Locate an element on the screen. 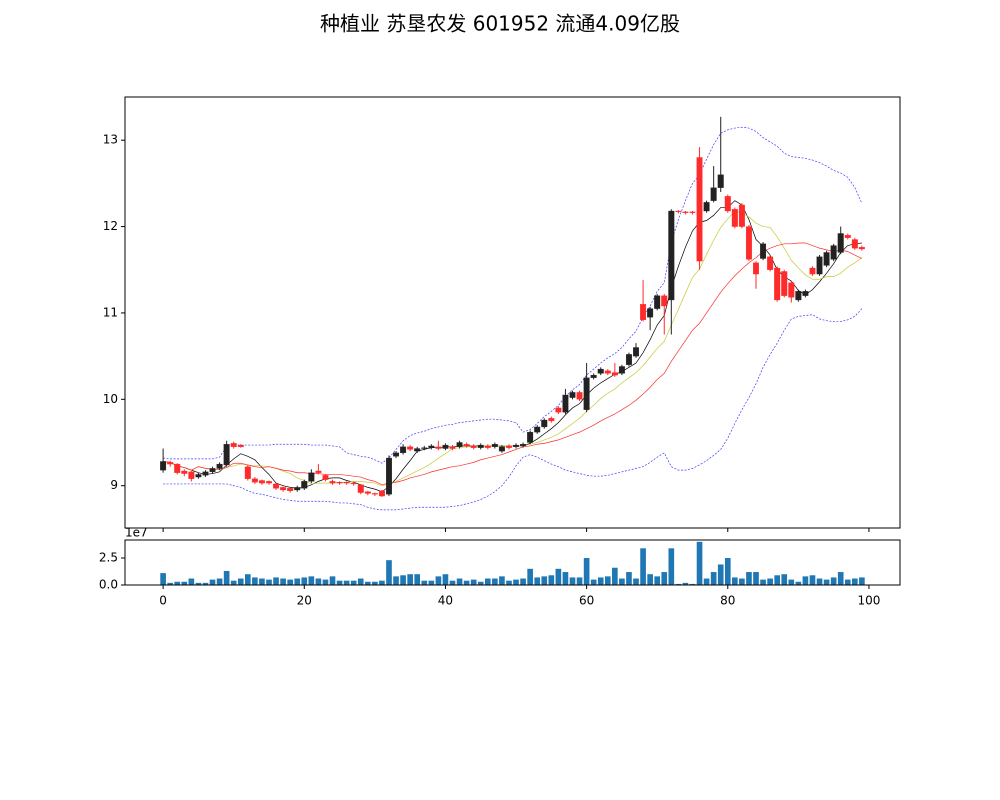  y-tick-label: 12 is located at coordinates (110, 226).